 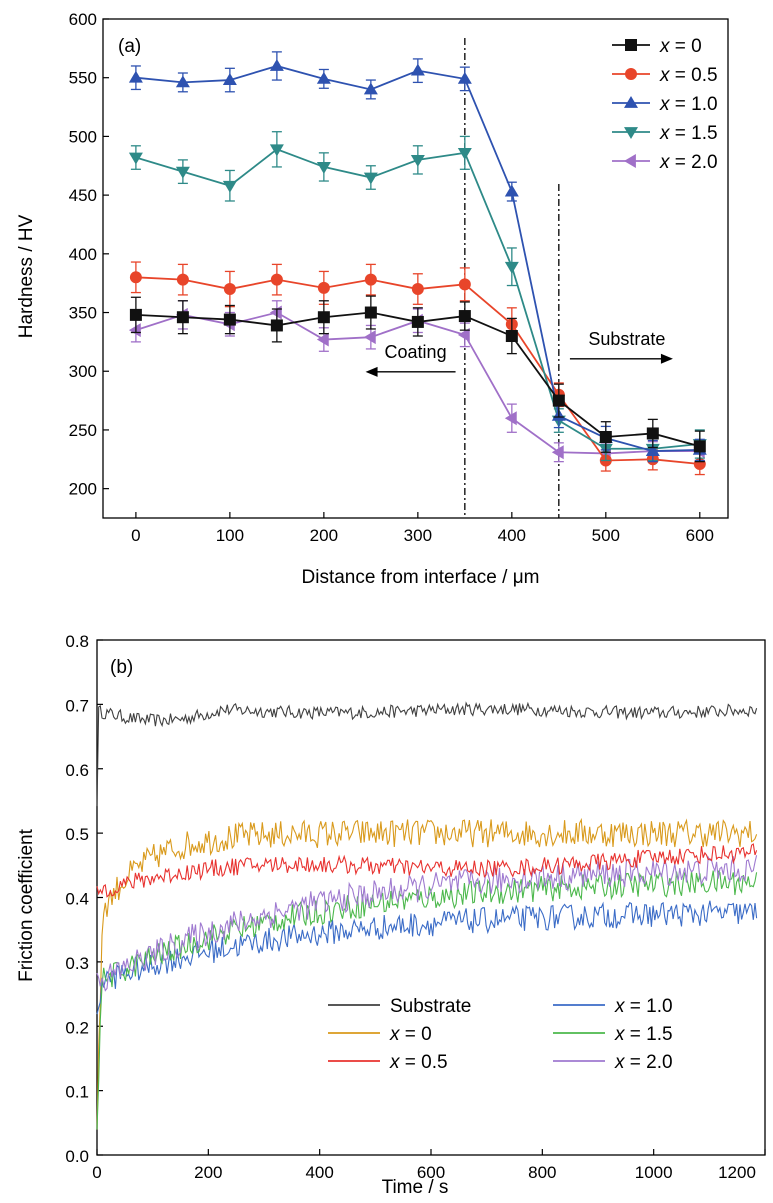 What do you see at coordinates (77, 641) in the screenshot?
I see `y-tick-label: 0.8` at bounding box center [77, 641].